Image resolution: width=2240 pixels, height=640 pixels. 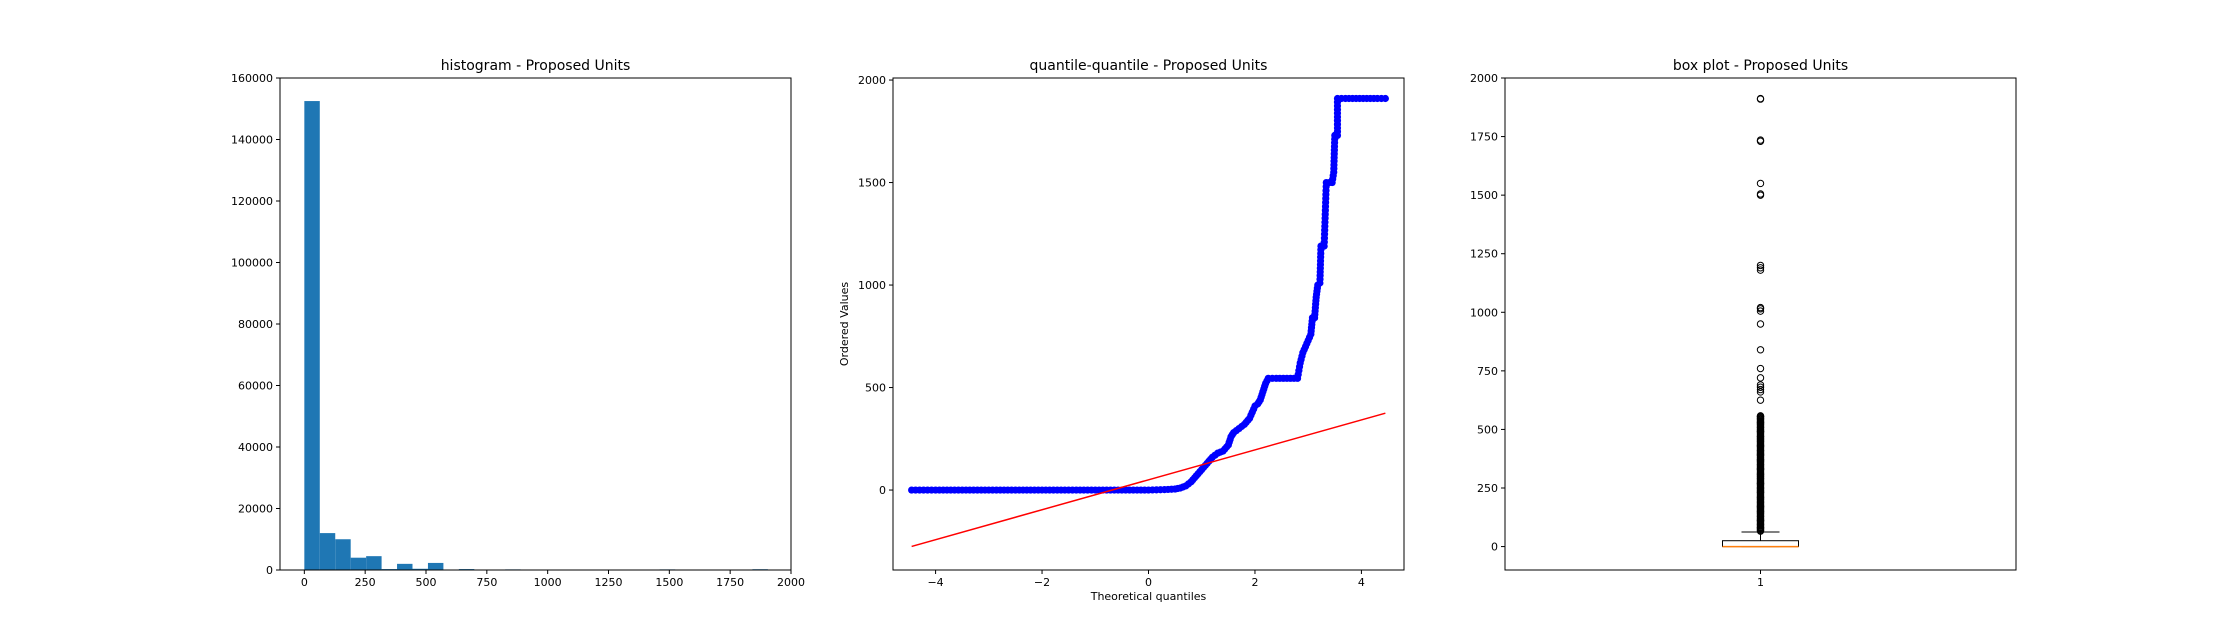 What do you see at coordinates (1617, 330) in the screenshot?
I see `boxplot-ticks: 0 250 500 750 1000 1250 1500 1750 2000 1` at bounding box center [1617, 330].